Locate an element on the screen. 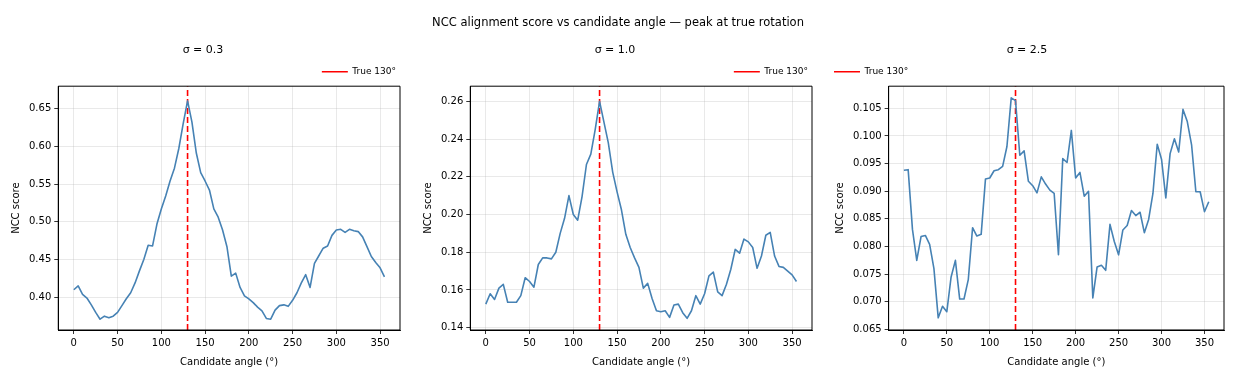  y-tick-label: 0.22 is located at coordinates (452, 176).